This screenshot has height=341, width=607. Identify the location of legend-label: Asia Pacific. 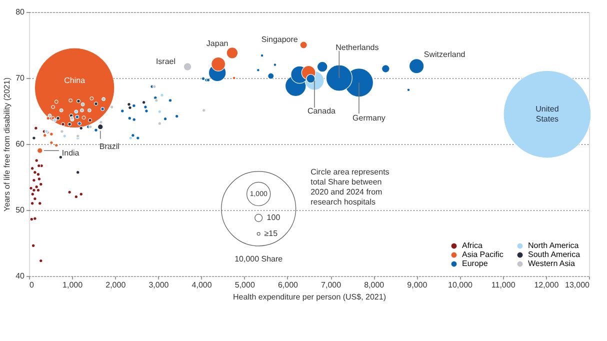
(483, 254).